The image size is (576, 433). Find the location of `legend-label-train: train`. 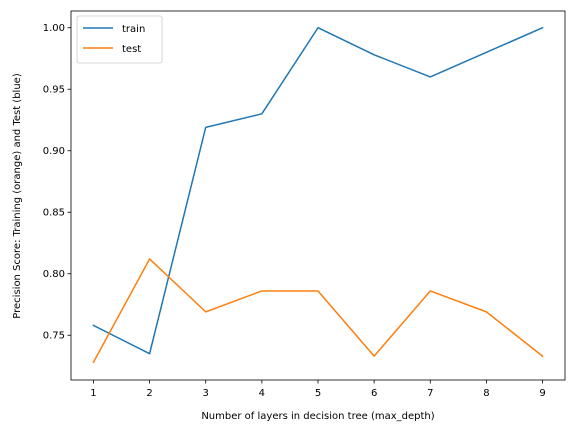

legend-label-train: train is located at coordinates (133, 29).